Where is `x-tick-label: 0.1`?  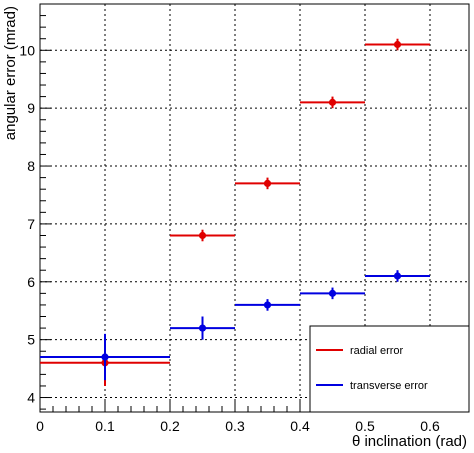 x-tick-label: 0.1 is located at coordinates (105, 426).